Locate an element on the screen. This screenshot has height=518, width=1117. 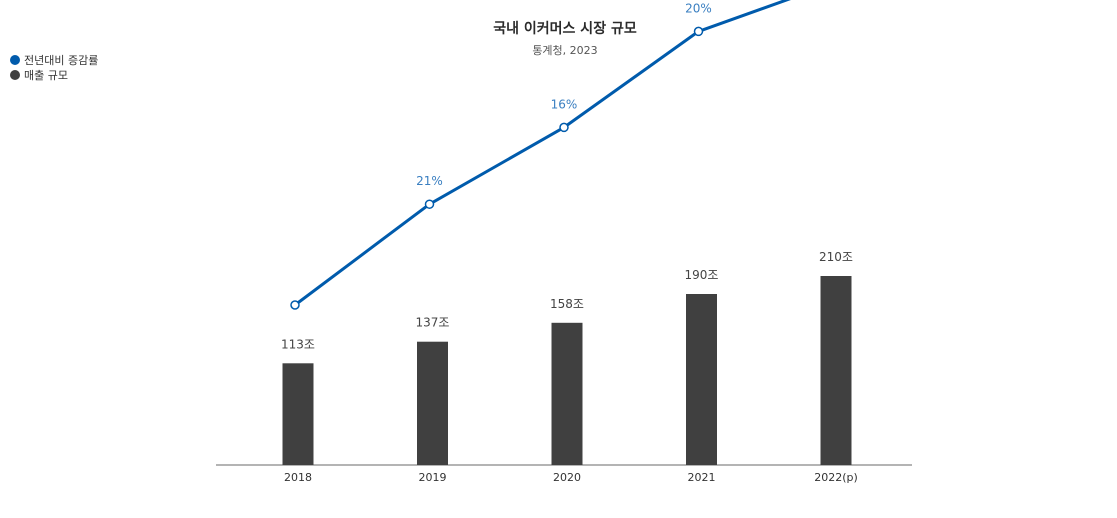
bar-label-2: 158조 is located at coordinates (567, 304).